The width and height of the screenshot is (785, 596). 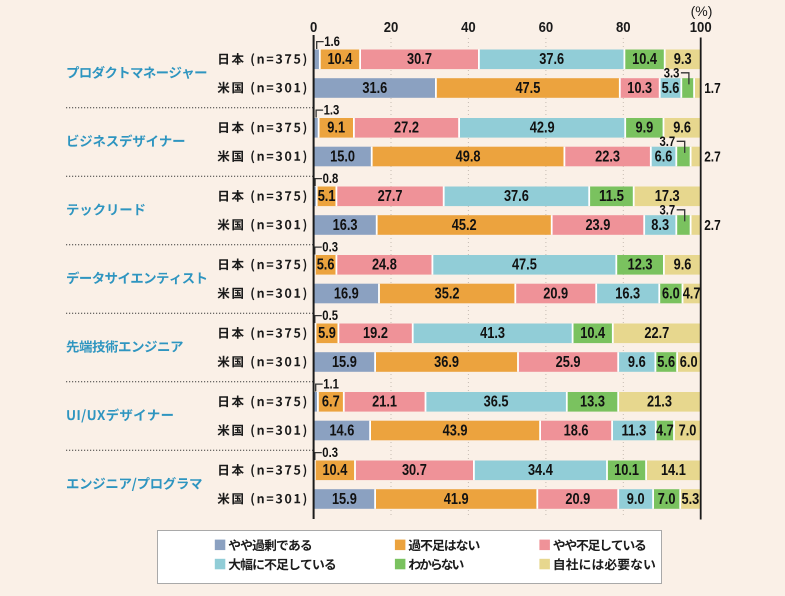 What do you see at coordinates (346, 293) in the screenshot?
I see `svg-text: 16.9` at bounding box center [346, 293].